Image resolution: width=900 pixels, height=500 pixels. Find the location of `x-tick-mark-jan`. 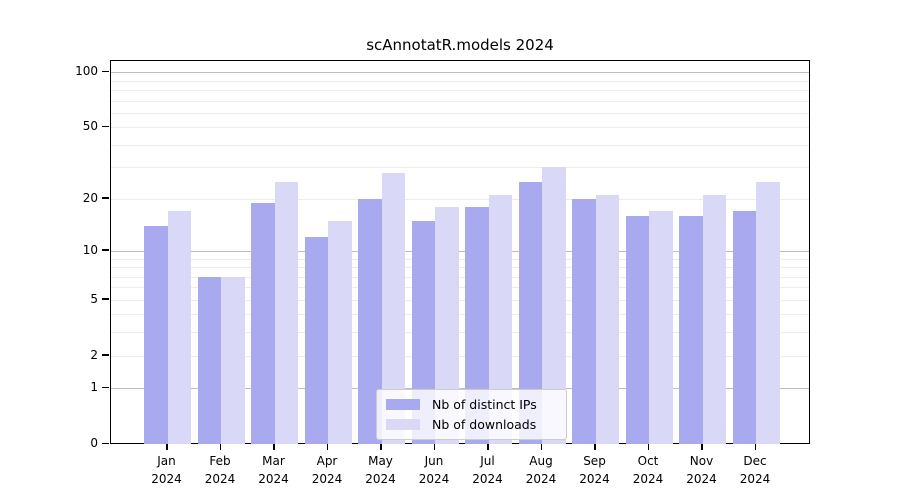

x-tick-mark-jan is located at coordinates (167, 447).